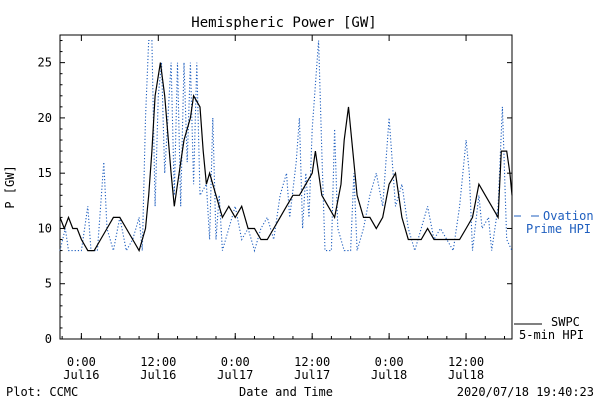  What do you see at coordinates (283, 23) in the screenshot?
I see `chart-title: Hemispheric Power [GW]` at bounding box center [283, 23].